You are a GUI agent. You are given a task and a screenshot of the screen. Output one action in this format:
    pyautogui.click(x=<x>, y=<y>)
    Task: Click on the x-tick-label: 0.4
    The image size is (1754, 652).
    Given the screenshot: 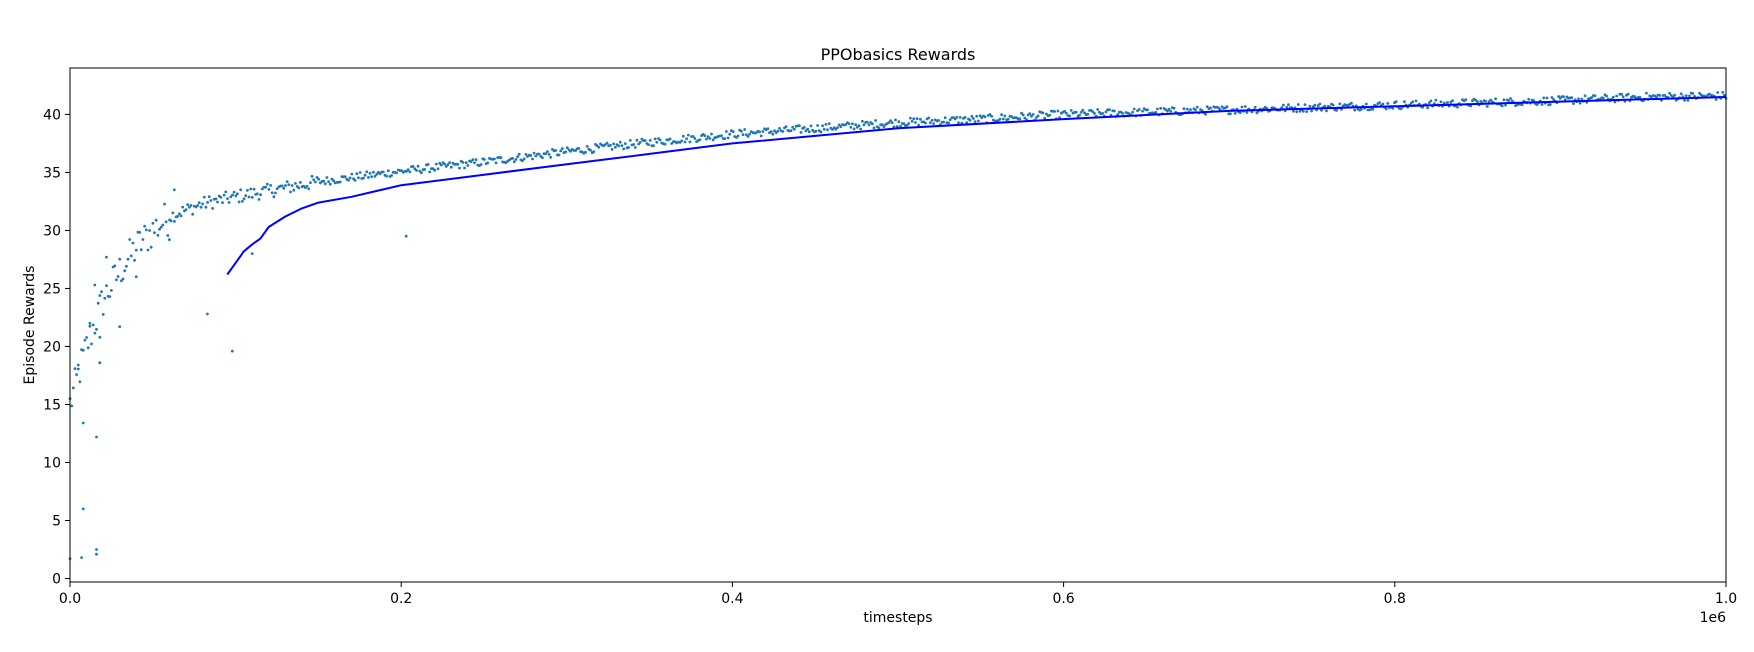 What is the action you would take?
    pyautogui.click(x=732, y=599)
    